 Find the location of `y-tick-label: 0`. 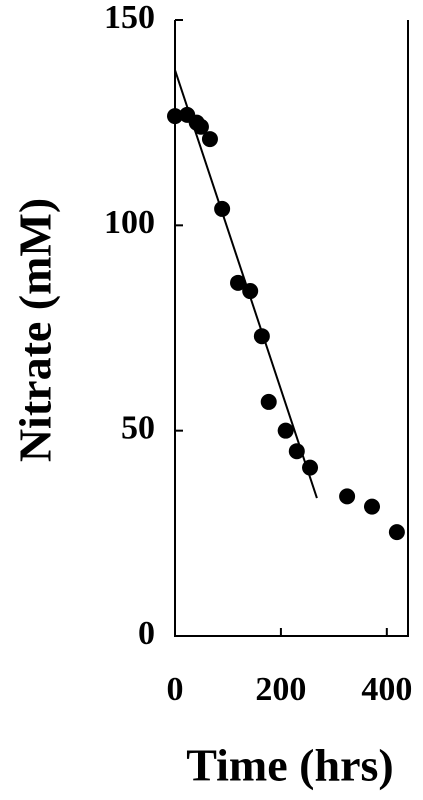

y-tick-label: 0 is located at coordinates (146, 633).